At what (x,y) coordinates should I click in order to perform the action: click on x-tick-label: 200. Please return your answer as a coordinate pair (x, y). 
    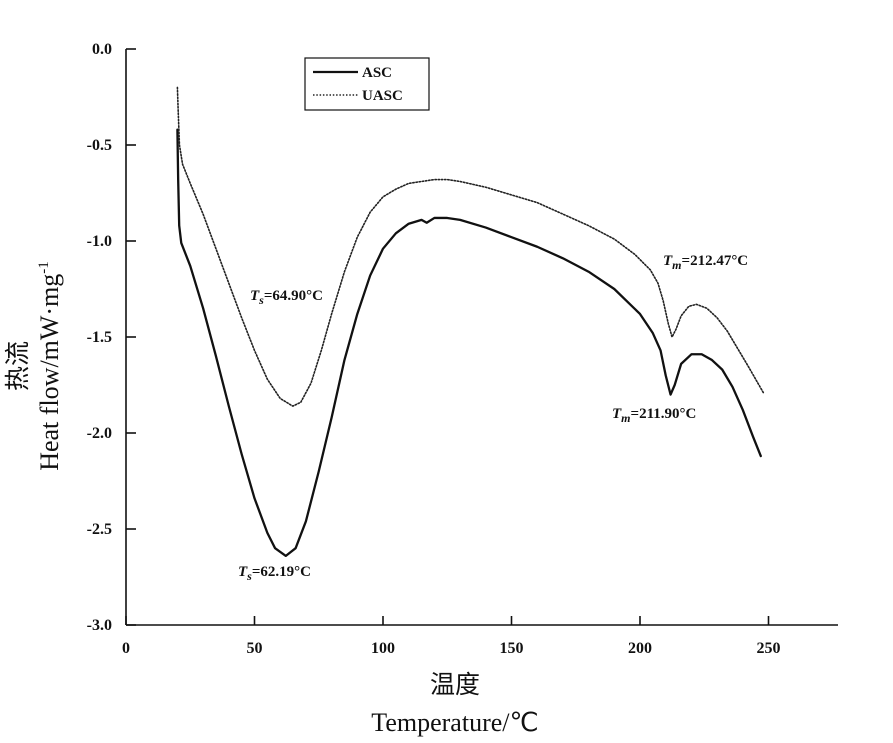
    Looking at the image, I should click on (640, 648).